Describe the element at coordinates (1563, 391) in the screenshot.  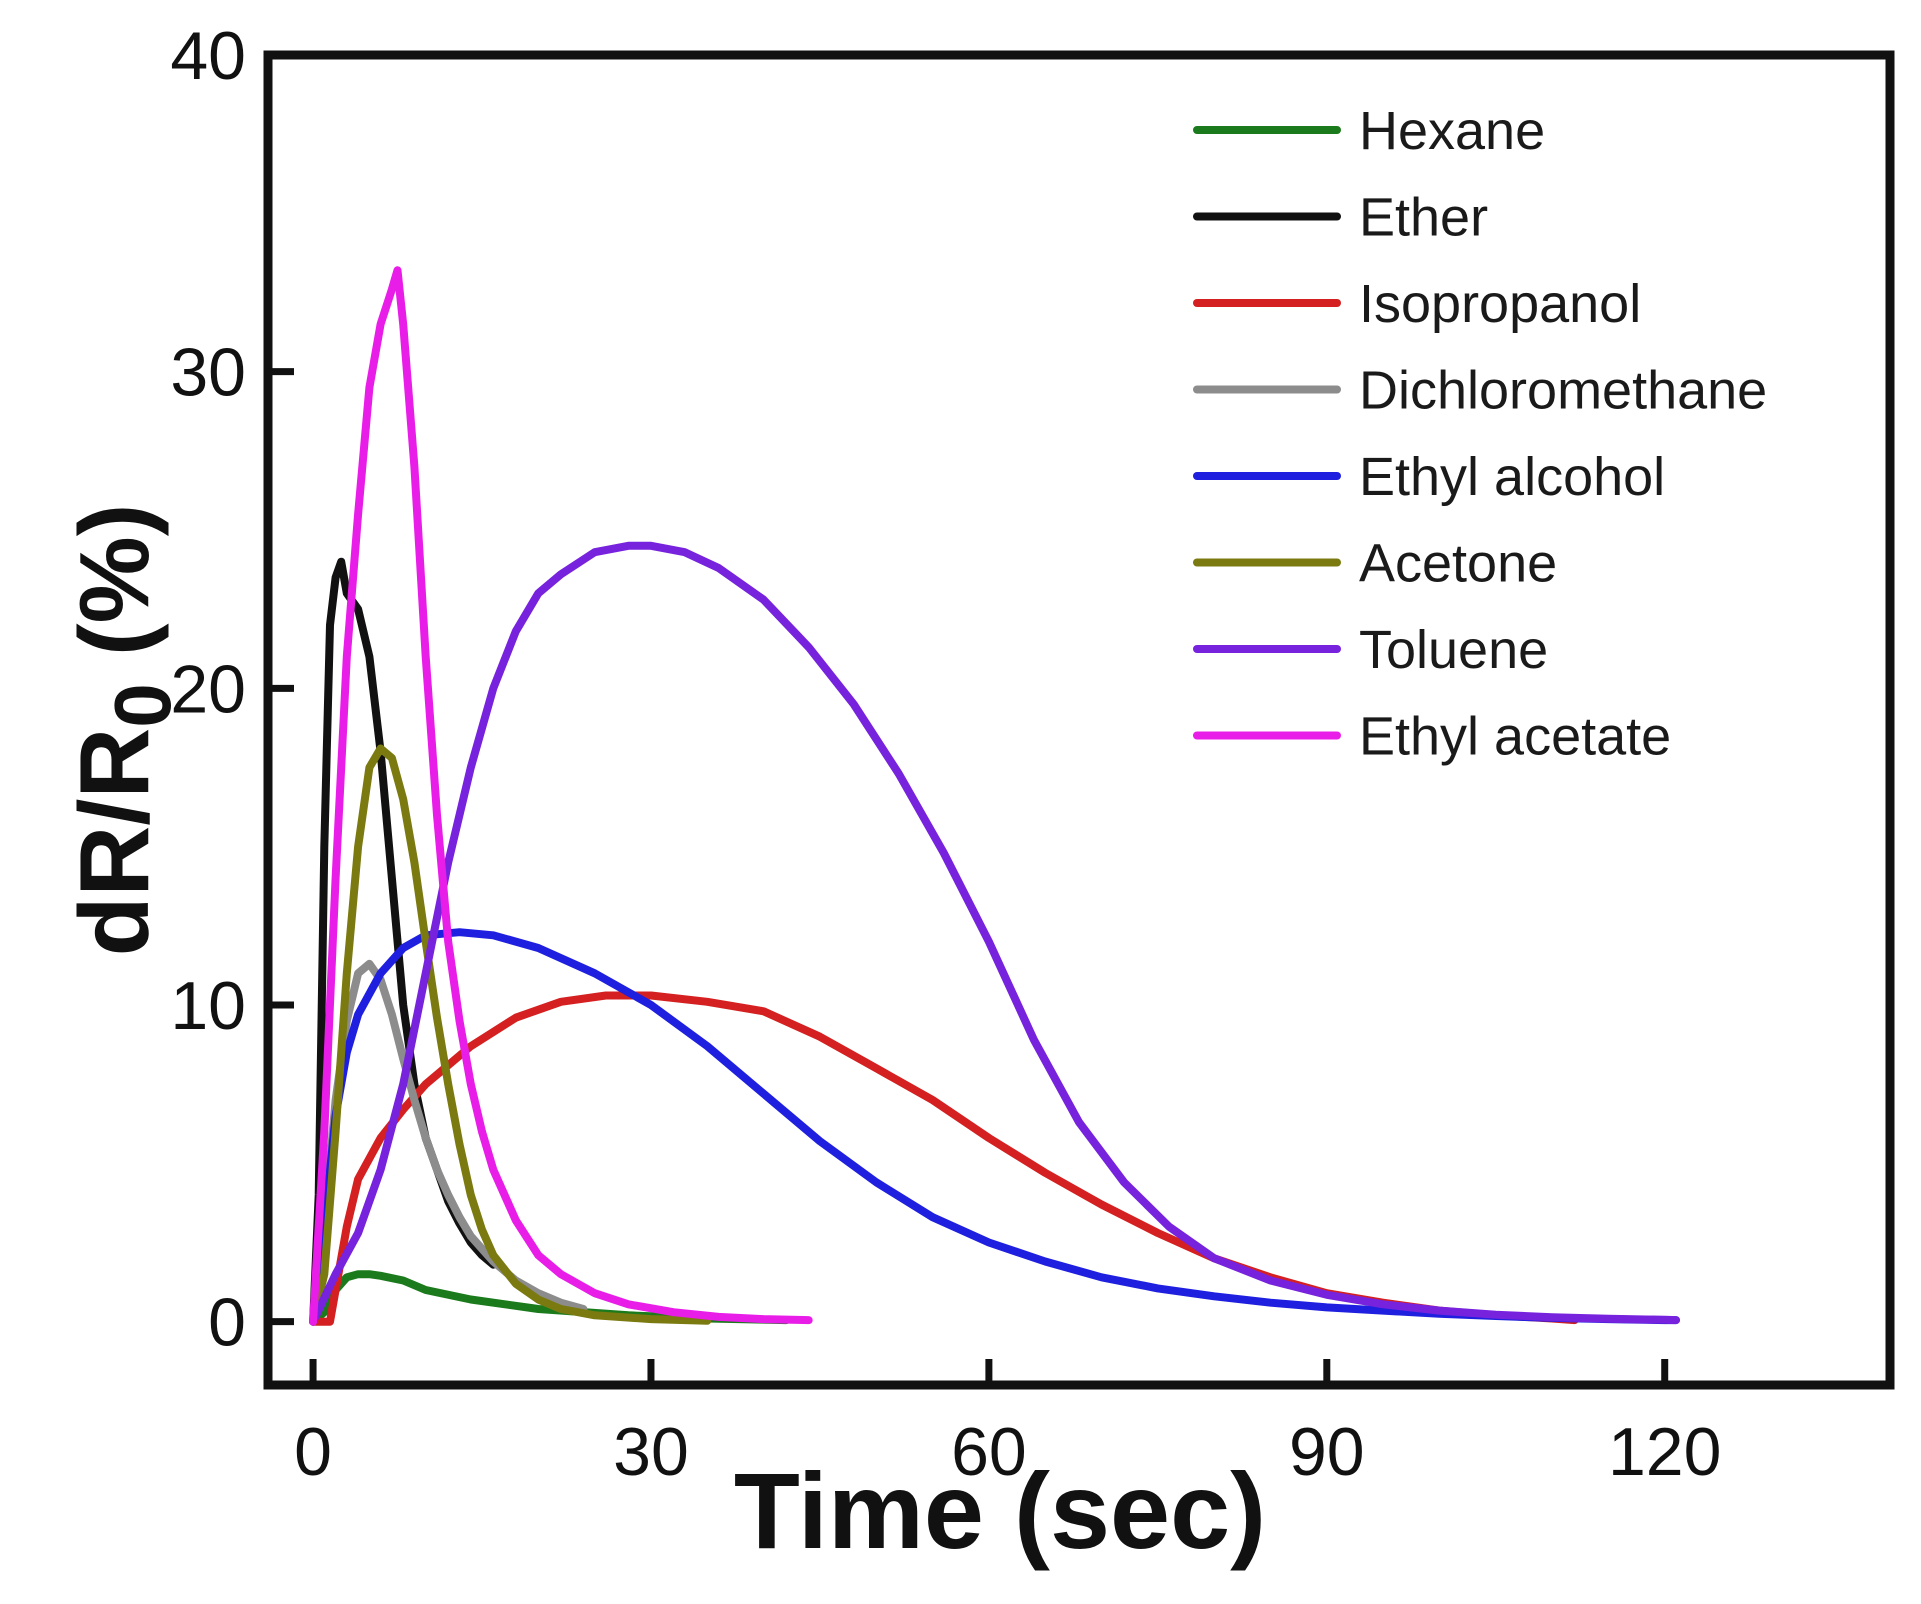
I see `legend-label-dichloromethane: Dichloromethane` at that location.